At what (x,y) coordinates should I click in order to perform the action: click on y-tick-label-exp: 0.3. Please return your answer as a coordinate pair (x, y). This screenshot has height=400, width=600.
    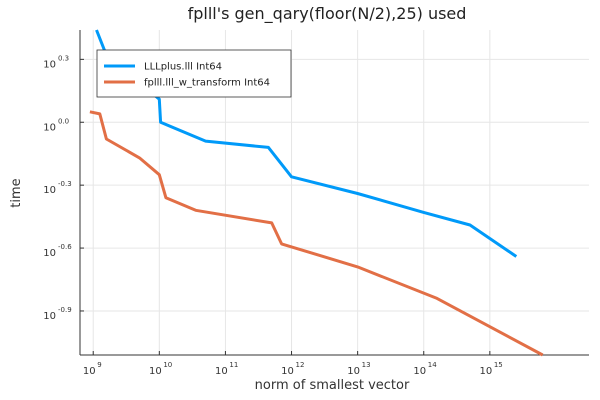
    Looking at the image, I should click on (63, 58).